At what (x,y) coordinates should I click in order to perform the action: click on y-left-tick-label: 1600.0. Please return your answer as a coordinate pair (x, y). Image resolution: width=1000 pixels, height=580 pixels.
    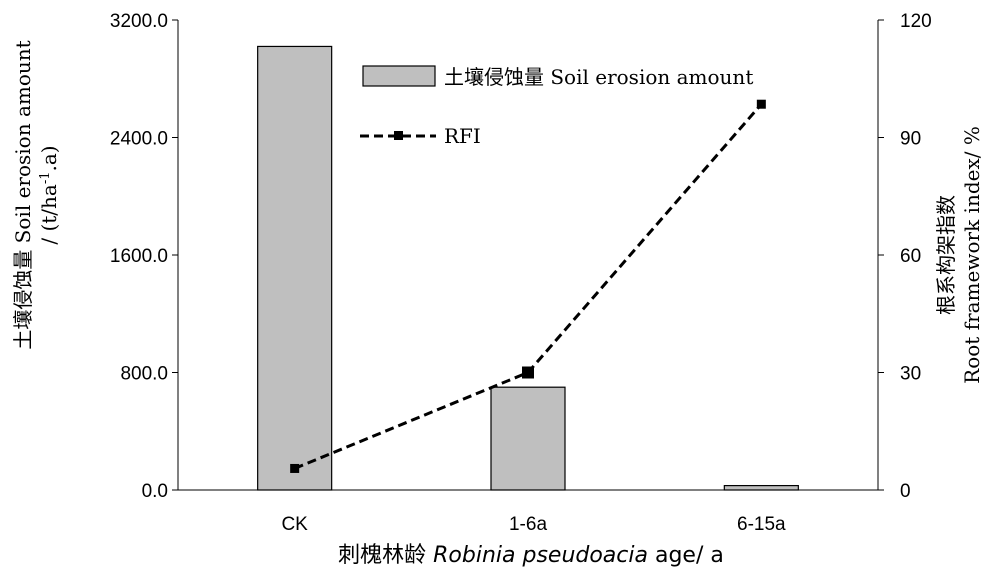
    Looking at the image, I should click on (139, 256).